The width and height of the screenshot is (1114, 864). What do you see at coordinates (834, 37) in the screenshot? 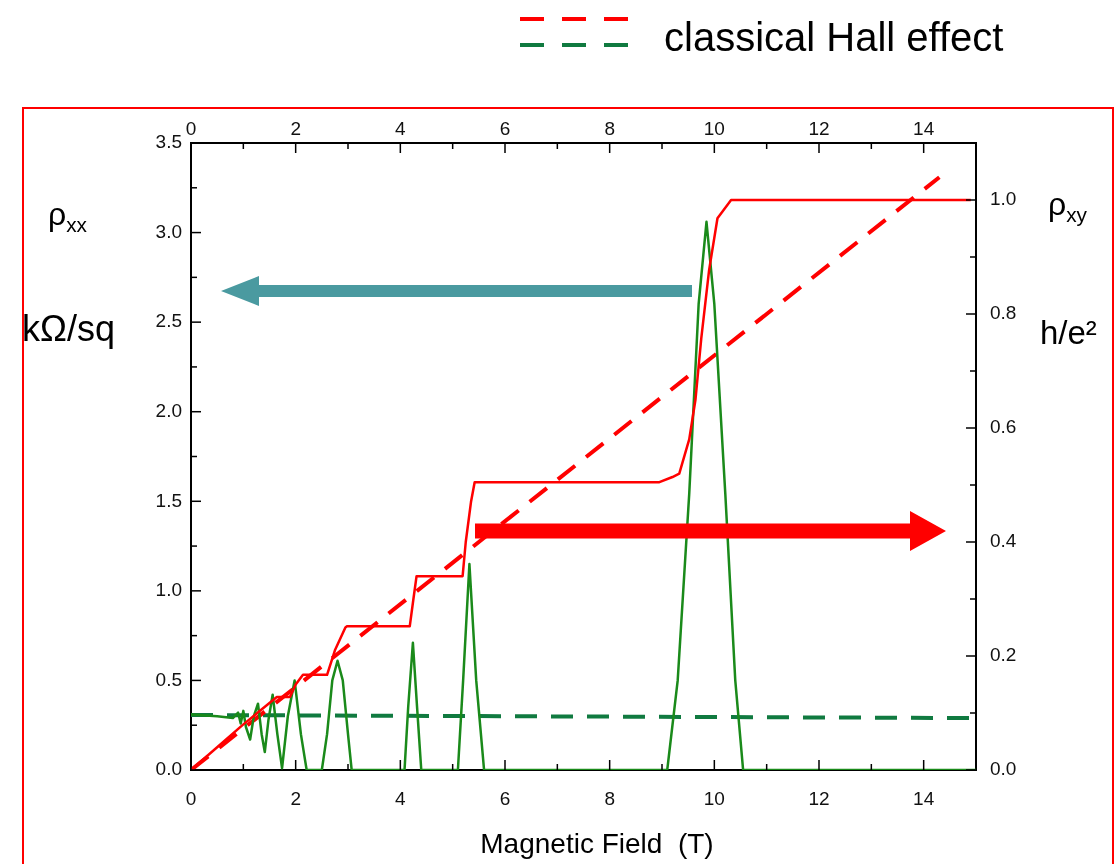
I see `legend-label: classical Hall effect` at bounding box center [834, 37].